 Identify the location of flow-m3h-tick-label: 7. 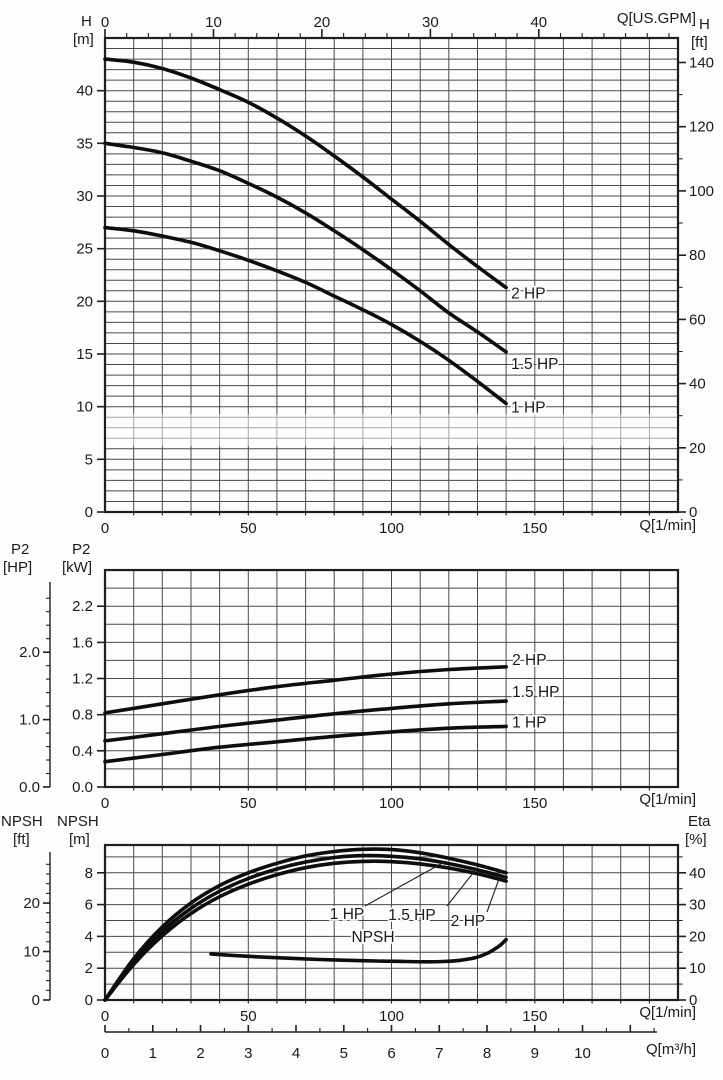
(439, 1053).